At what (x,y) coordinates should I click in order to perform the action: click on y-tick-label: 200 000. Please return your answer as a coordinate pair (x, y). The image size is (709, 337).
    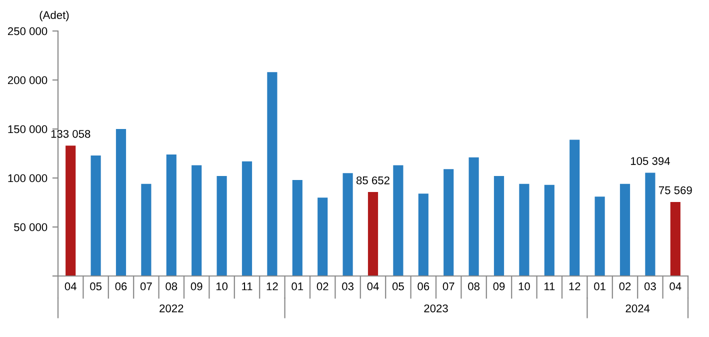
    Looking at the image, I should click on (28, 80).